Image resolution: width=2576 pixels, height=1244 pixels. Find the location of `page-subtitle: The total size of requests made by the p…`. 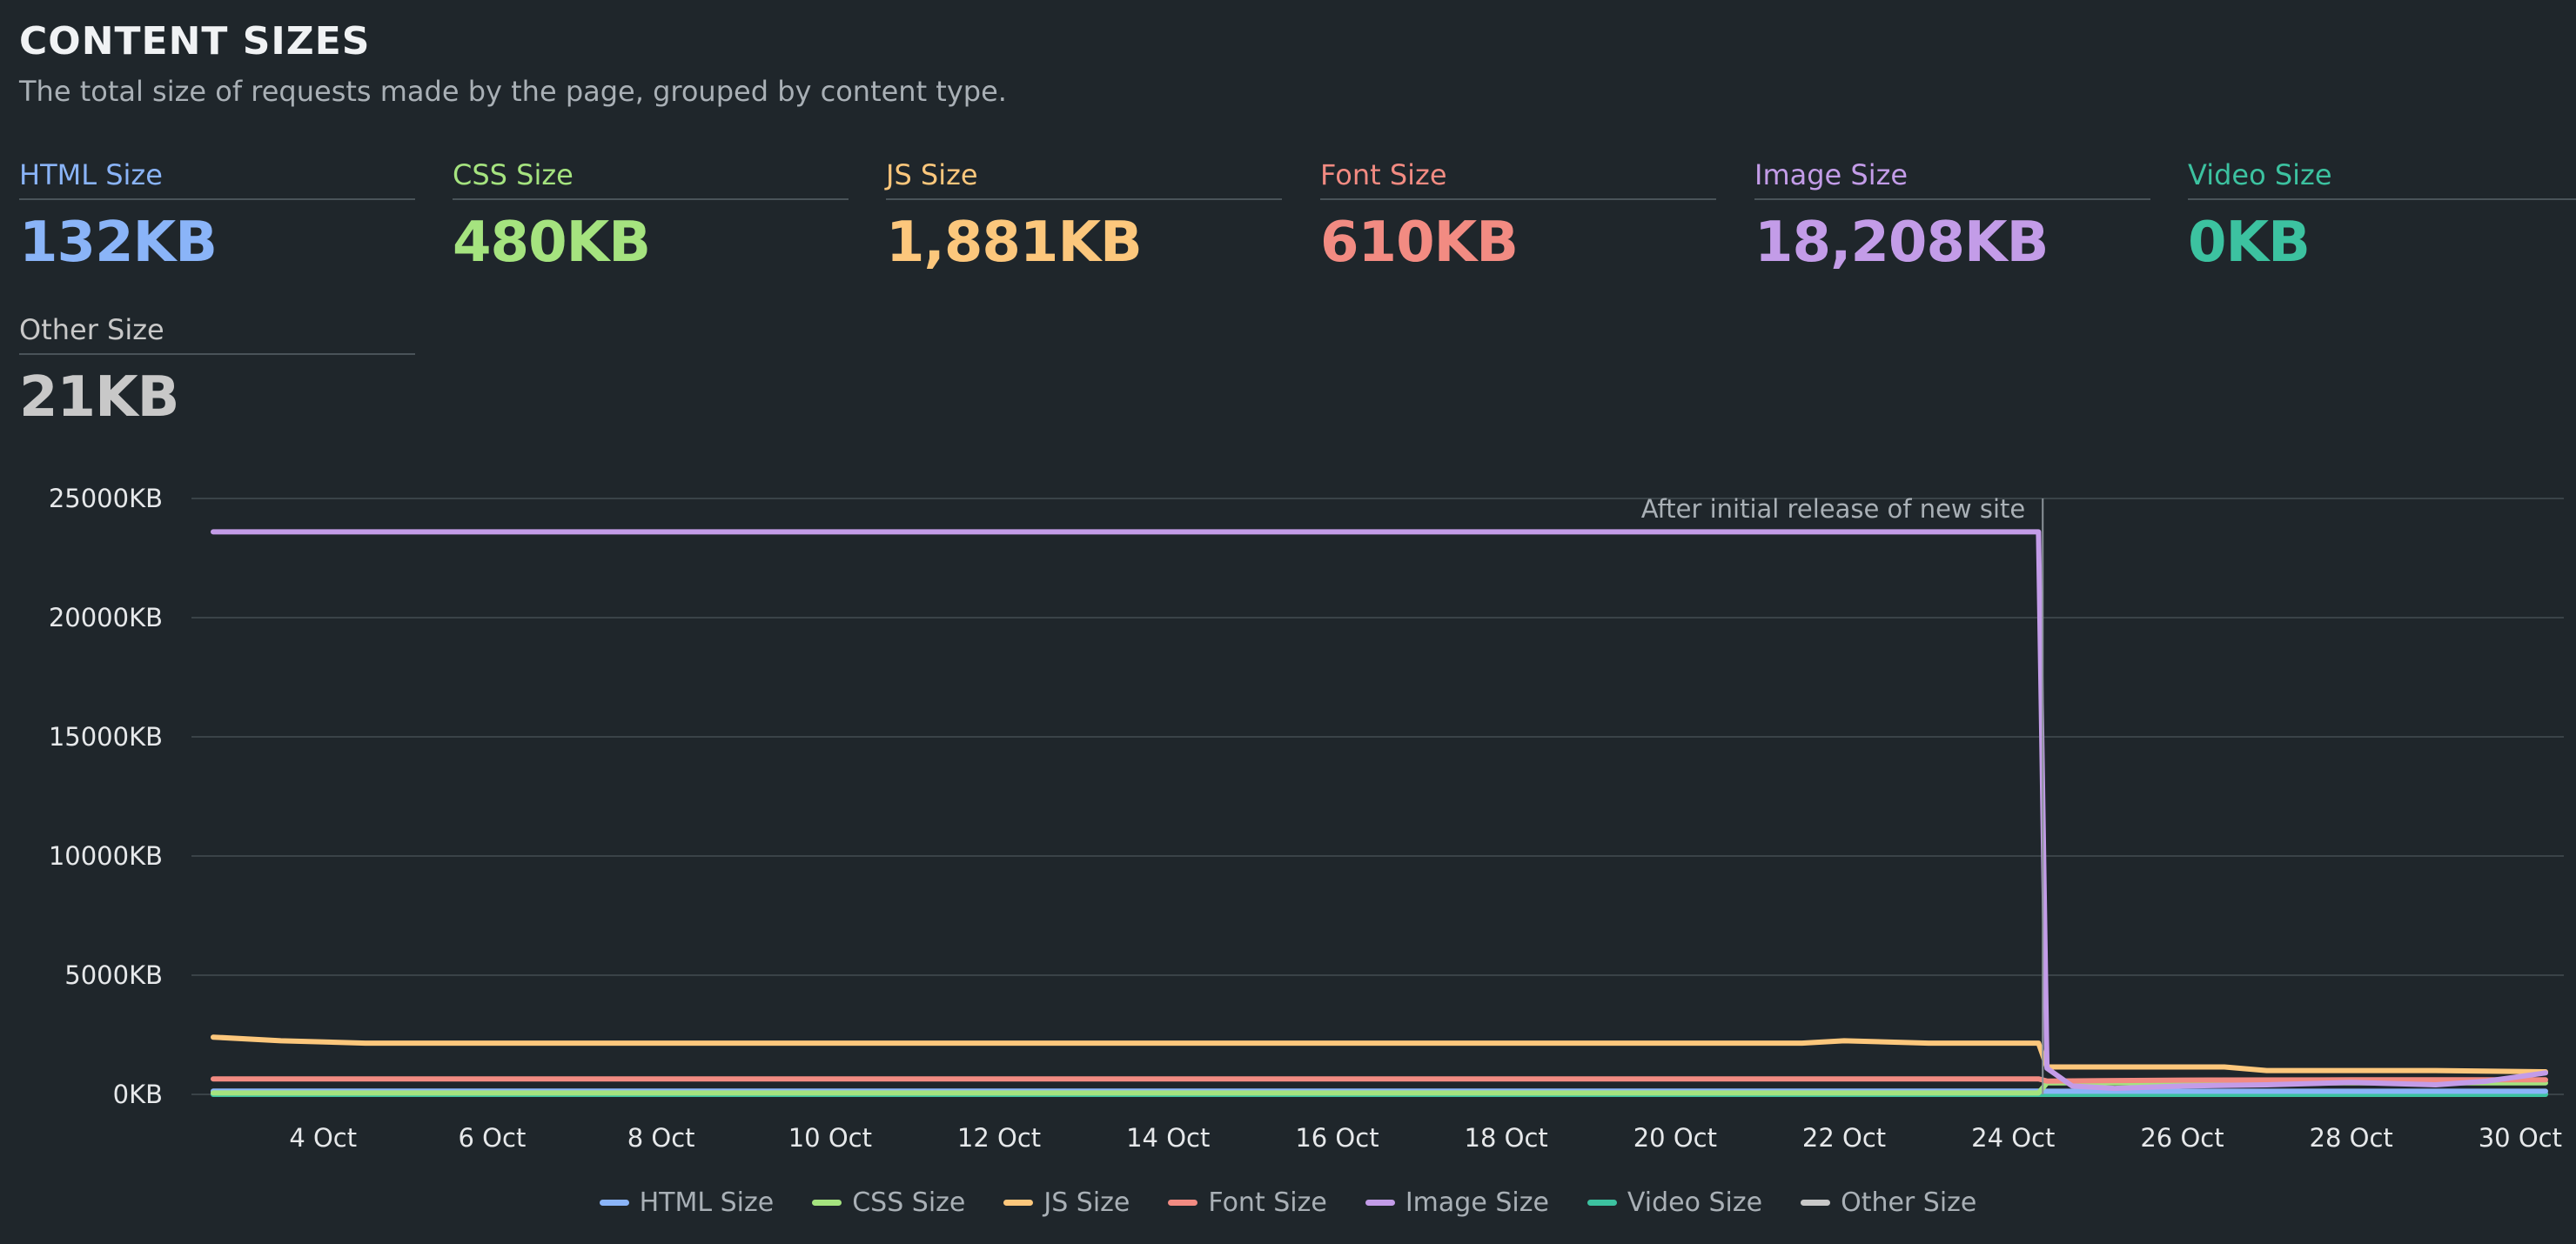

page-subtitle: The total size of requests made by the p… is located at coordinates (513, 91).